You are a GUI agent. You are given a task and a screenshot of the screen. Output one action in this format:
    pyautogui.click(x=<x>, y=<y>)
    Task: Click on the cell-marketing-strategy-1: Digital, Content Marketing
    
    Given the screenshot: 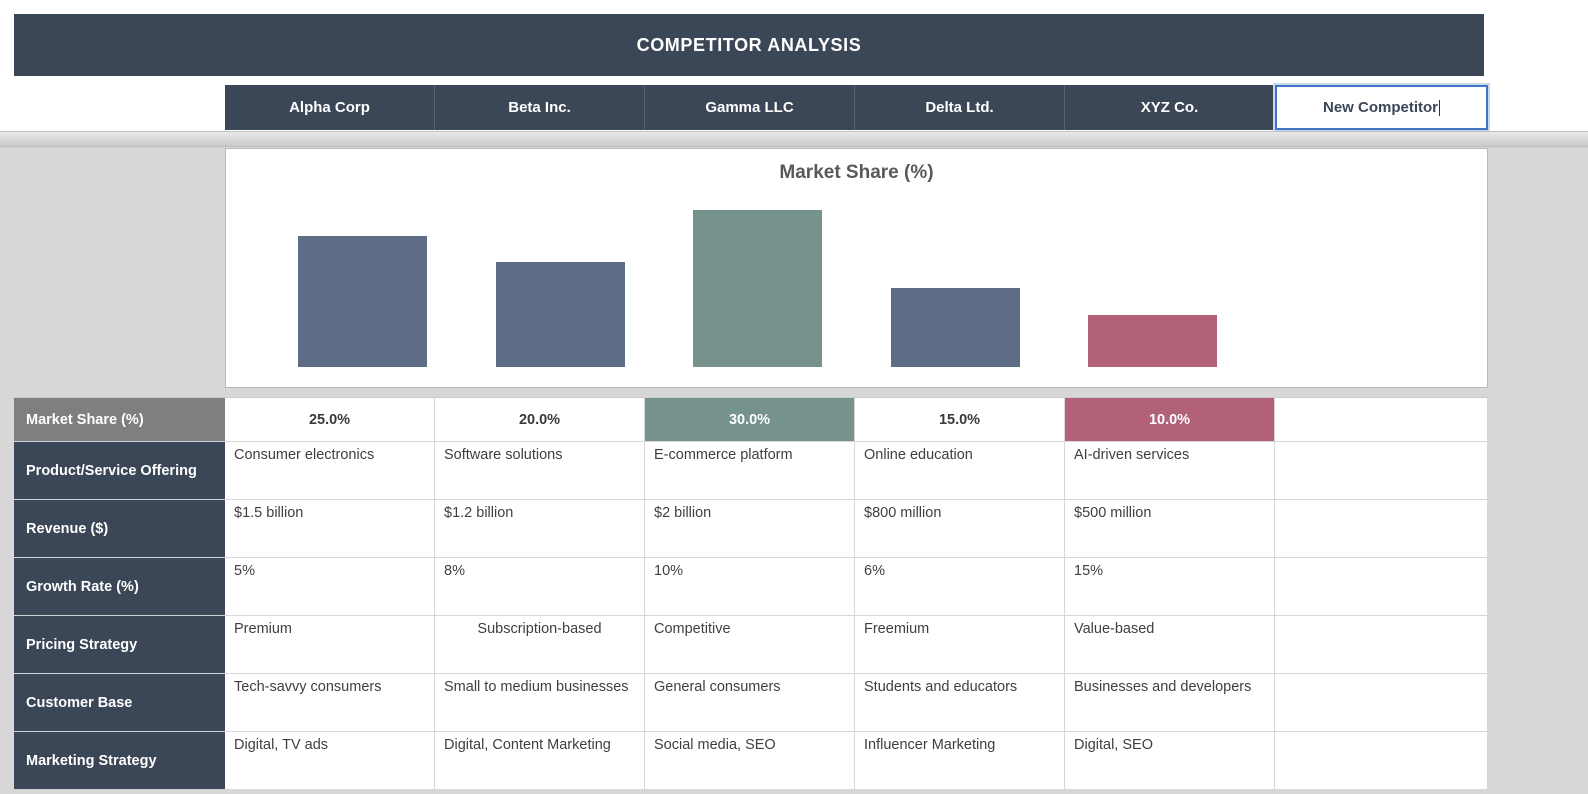 What is the action you would take?
    pyautogui.click(x=540, y=761)
    